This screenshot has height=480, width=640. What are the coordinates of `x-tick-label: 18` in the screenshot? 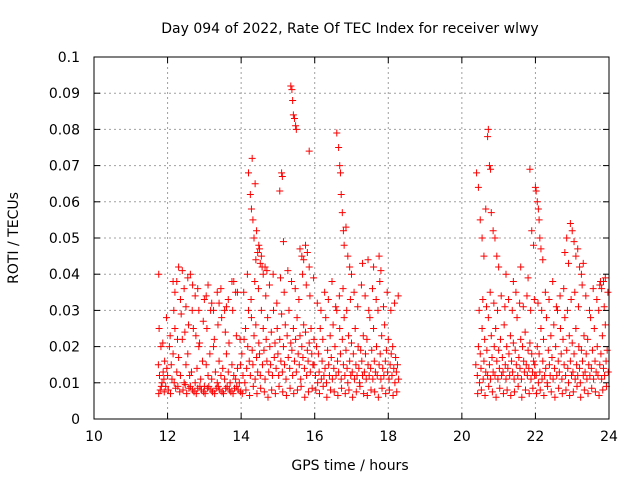 It's located at (388, 437).